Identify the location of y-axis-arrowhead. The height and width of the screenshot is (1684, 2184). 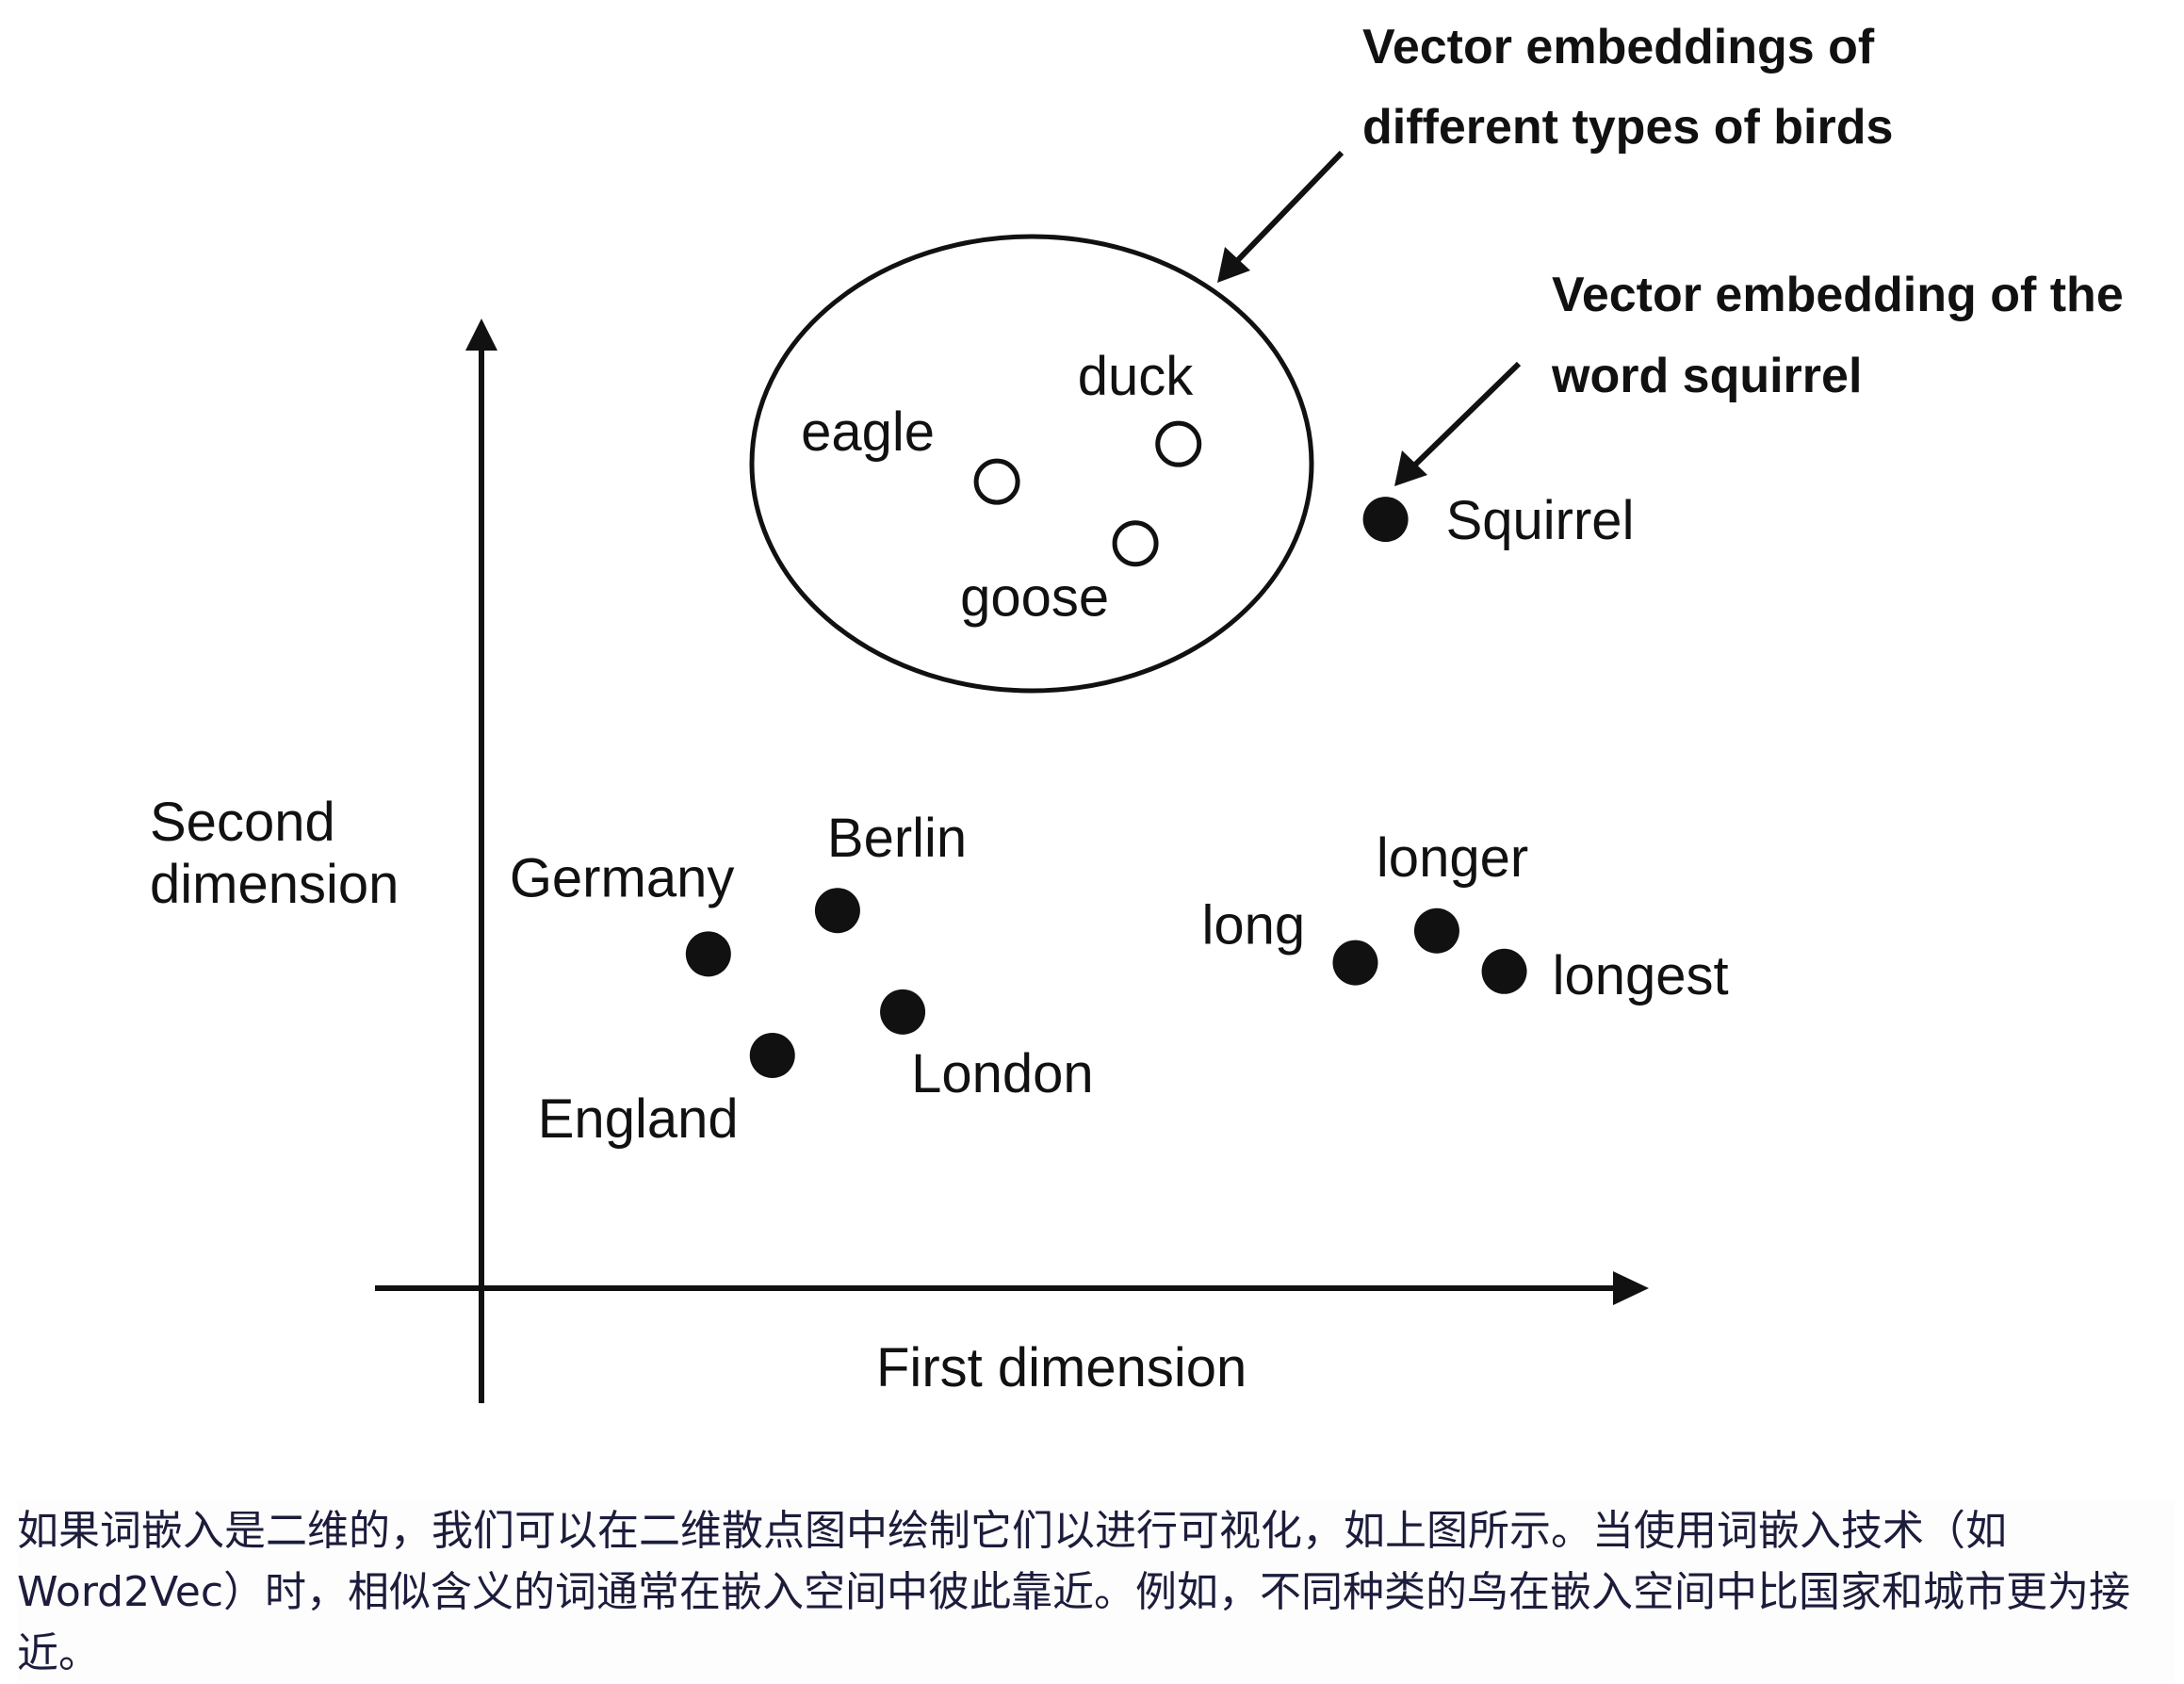
(481, 335).